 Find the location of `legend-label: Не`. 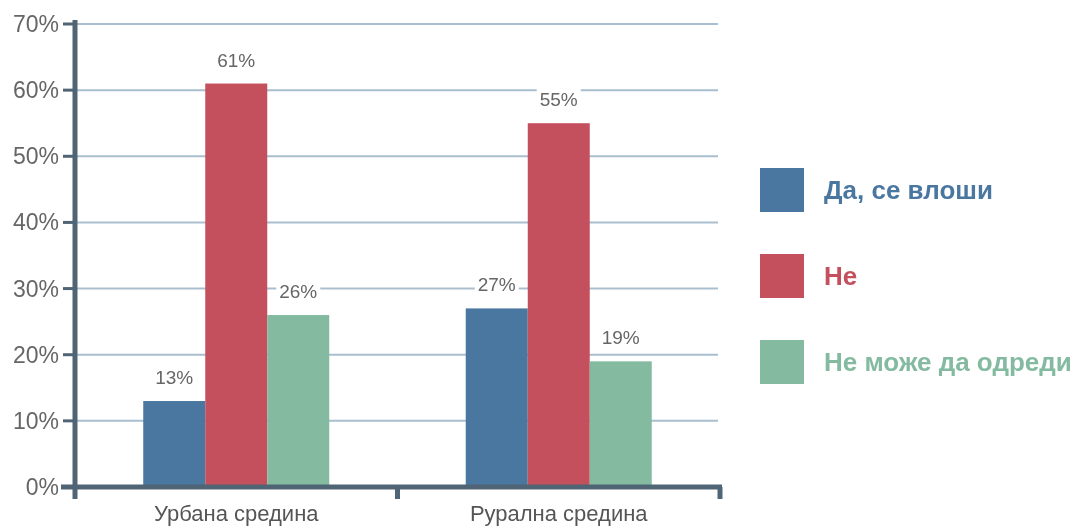

legend-label: Не is located at coordinates (841, 276).